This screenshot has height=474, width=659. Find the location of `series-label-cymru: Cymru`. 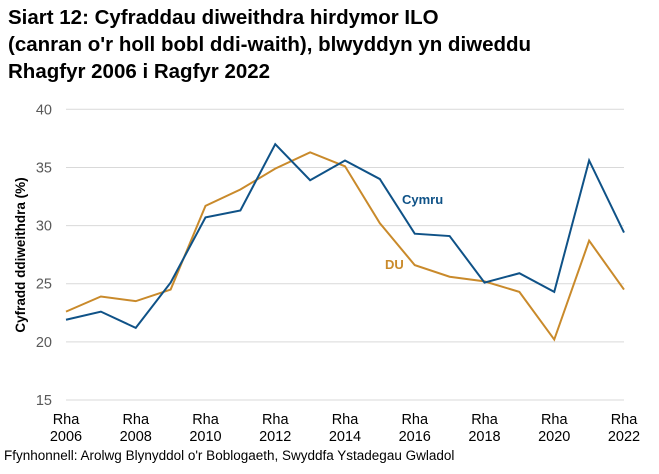

series-label-cymru: Cymru is located at coordinates (422, 199).